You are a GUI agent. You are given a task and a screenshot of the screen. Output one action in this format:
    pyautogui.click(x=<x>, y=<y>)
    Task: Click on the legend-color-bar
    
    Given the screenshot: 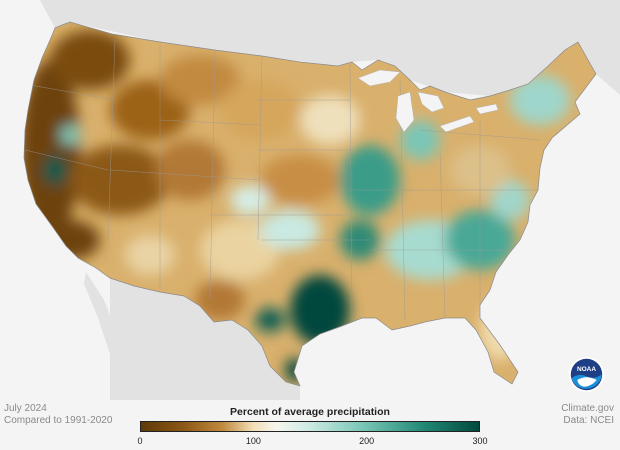 What is the action you would take?
    pyautogui.click(x=310, y=426)
    